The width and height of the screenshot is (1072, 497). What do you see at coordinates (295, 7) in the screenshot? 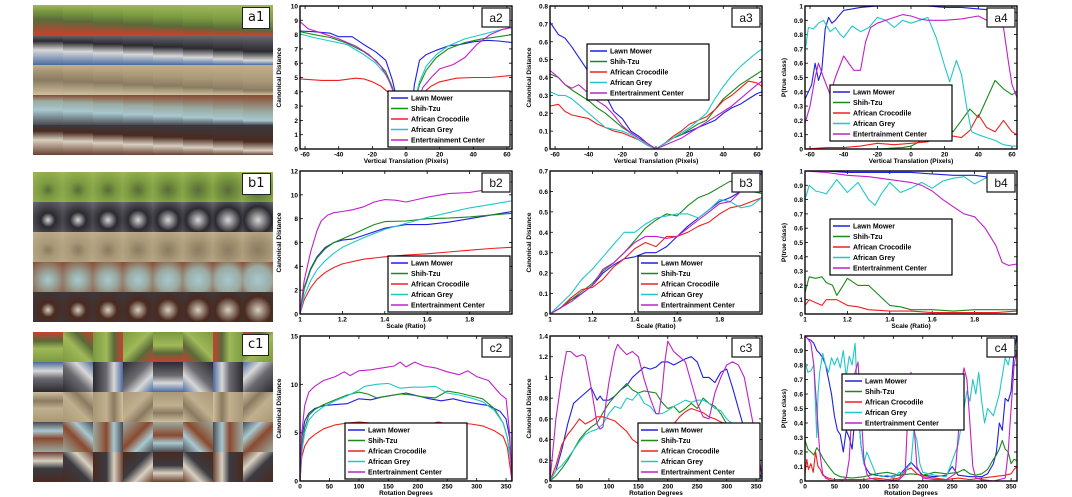
I see `y-tick-label: 10` at bounding box center [295, 7].